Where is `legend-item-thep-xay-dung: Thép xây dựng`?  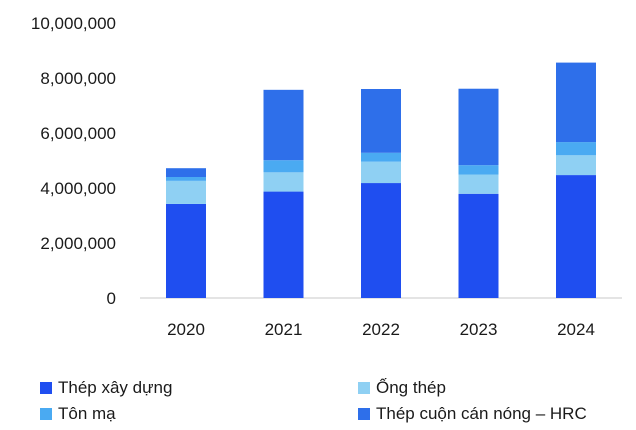 legend-item-thep-xay-dung: Thép xây dựng is located at coordinates (106, 388).